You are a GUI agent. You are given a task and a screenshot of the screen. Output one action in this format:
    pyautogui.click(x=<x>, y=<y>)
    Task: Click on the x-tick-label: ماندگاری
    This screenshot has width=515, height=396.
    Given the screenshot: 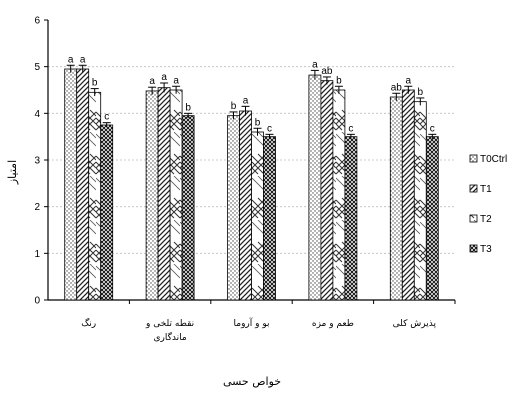 What is the action you would take?
    pyautogui.click(x=169, y=337)
    